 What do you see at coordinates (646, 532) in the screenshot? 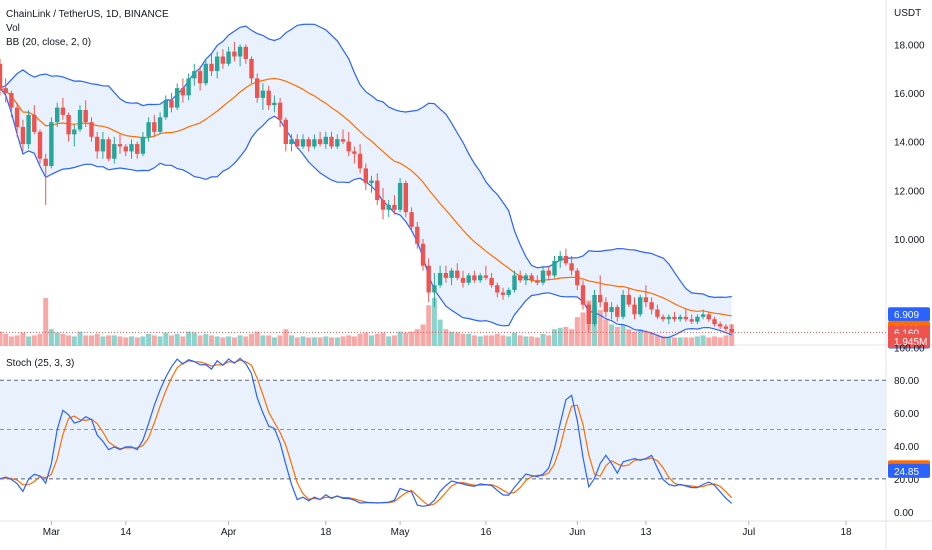
I see `date-tick-label: 13` at bounding box center [646, 532].